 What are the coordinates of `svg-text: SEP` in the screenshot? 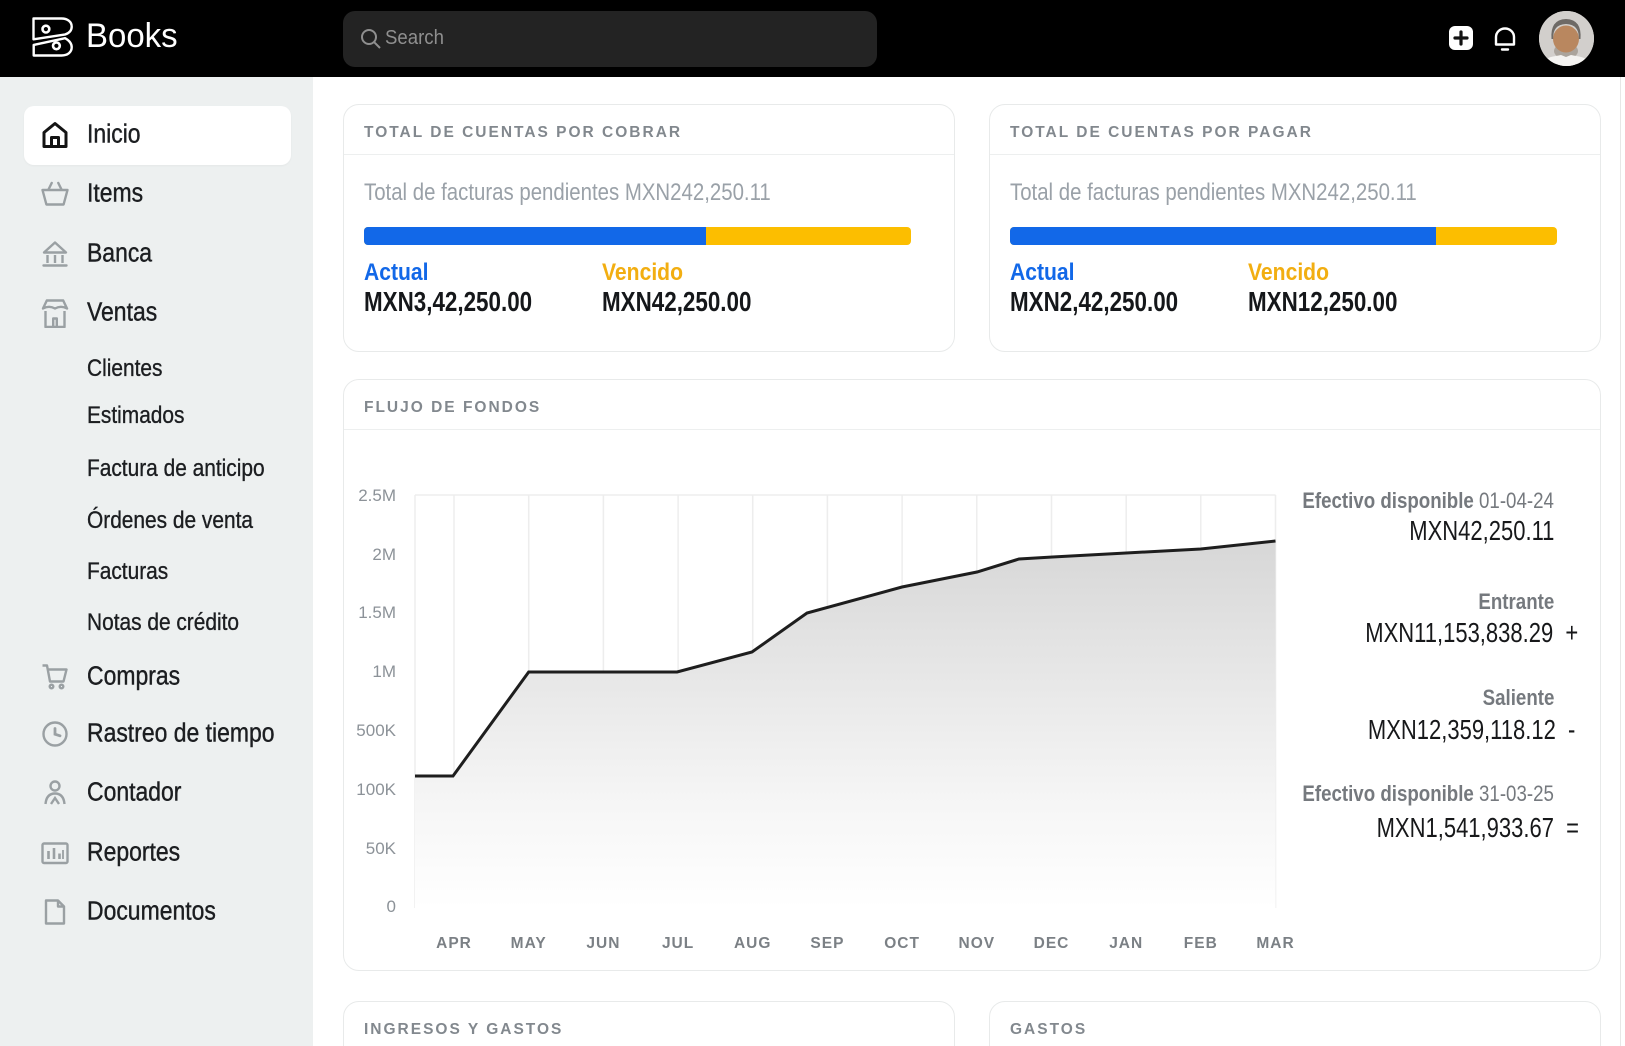 It's located at (827, 943).